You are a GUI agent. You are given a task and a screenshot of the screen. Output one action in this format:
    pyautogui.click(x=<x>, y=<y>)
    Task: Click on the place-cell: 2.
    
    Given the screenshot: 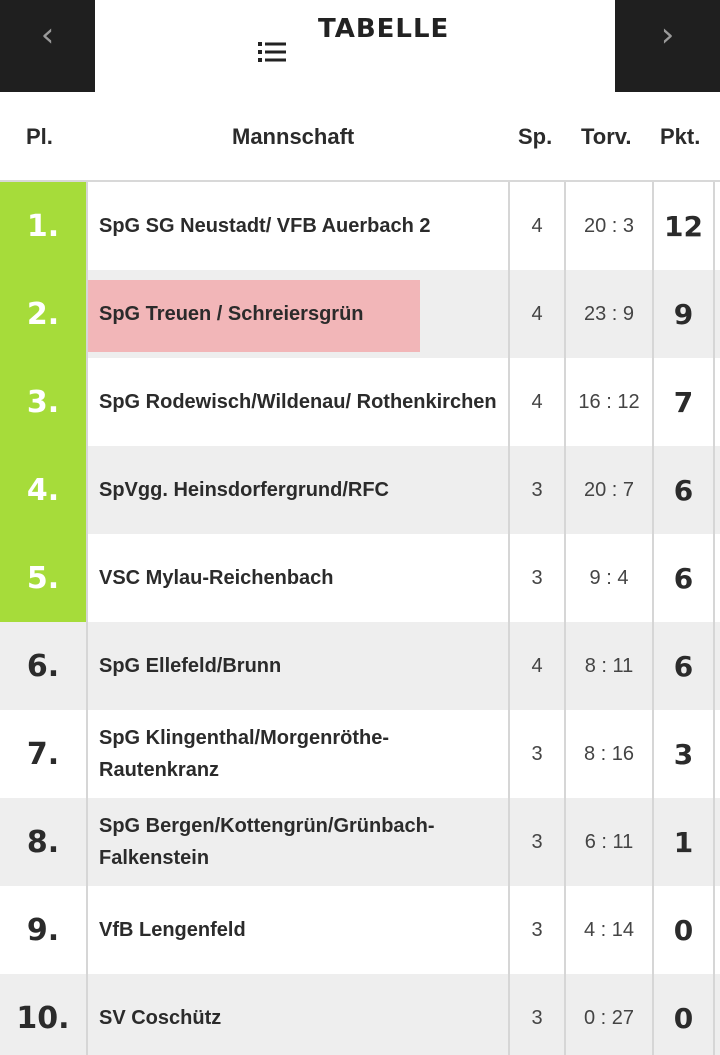 What is the action you would take?
    pyautogui.click(x=43, y=314)
    